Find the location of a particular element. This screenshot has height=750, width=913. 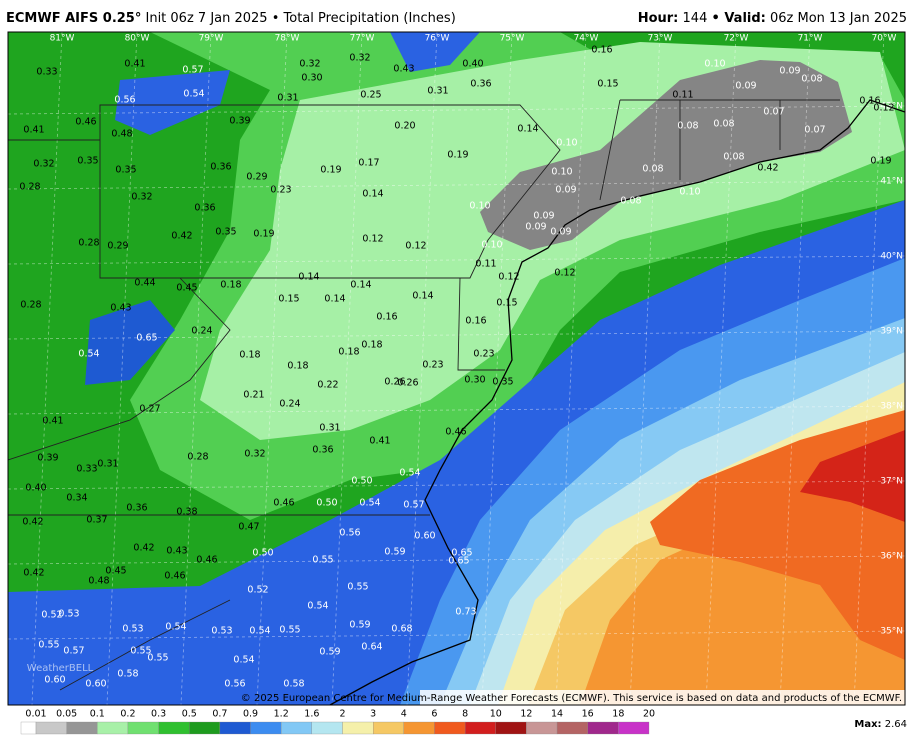

lon-label: 72°W is located at coordinates (736, 39).